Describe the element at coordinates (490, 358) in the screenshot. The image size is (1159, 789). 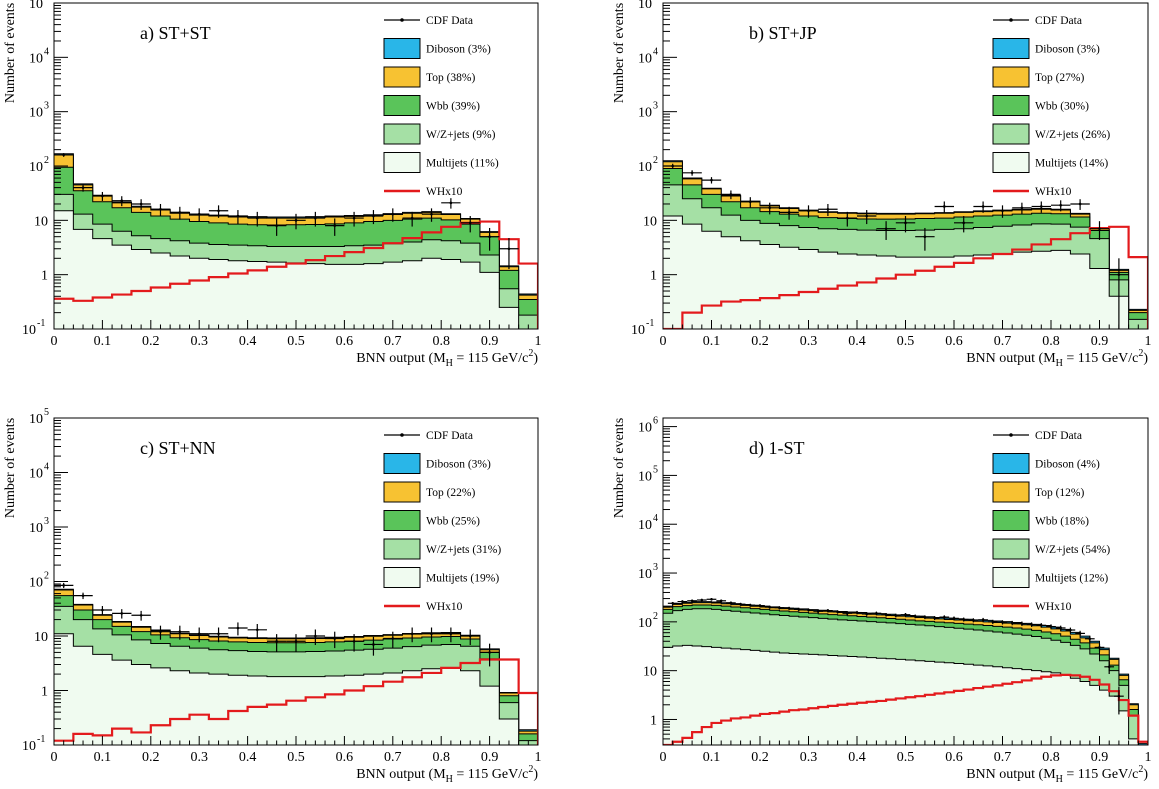
I see `x-axis-title-part: = 115 GeV/c` at that location.